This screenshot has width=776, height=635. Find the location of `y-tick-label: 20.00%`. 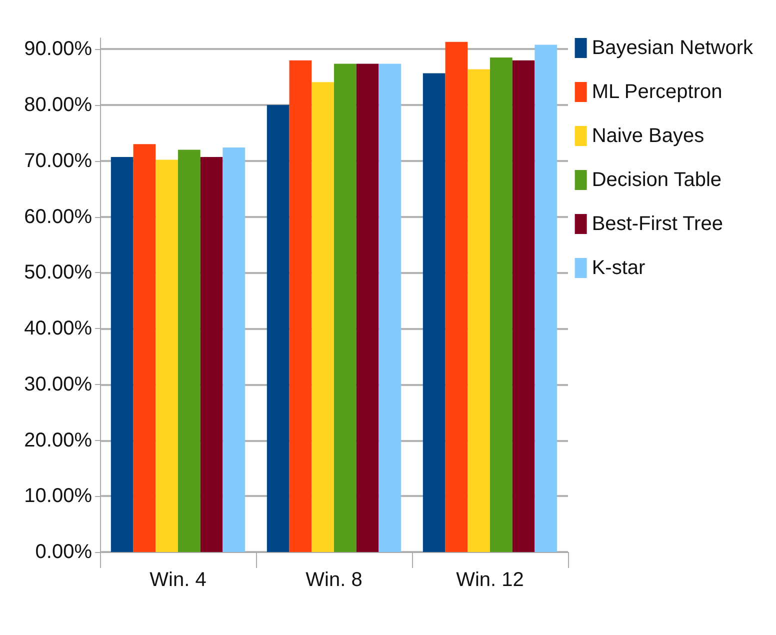

y-tick-label: 20.00% is located at coordinates (58, 440).